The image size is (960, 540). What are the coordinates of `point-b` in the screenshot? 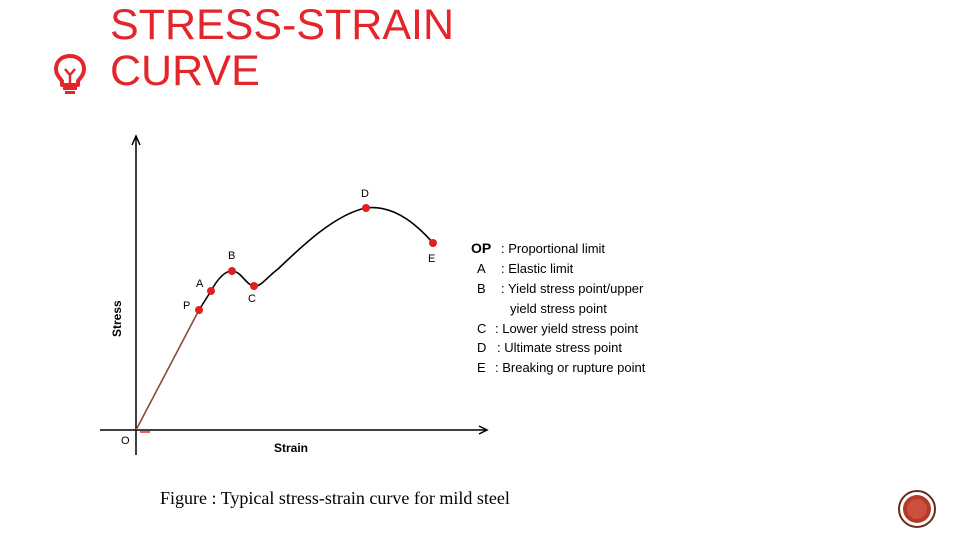 It's located at (232, 271).